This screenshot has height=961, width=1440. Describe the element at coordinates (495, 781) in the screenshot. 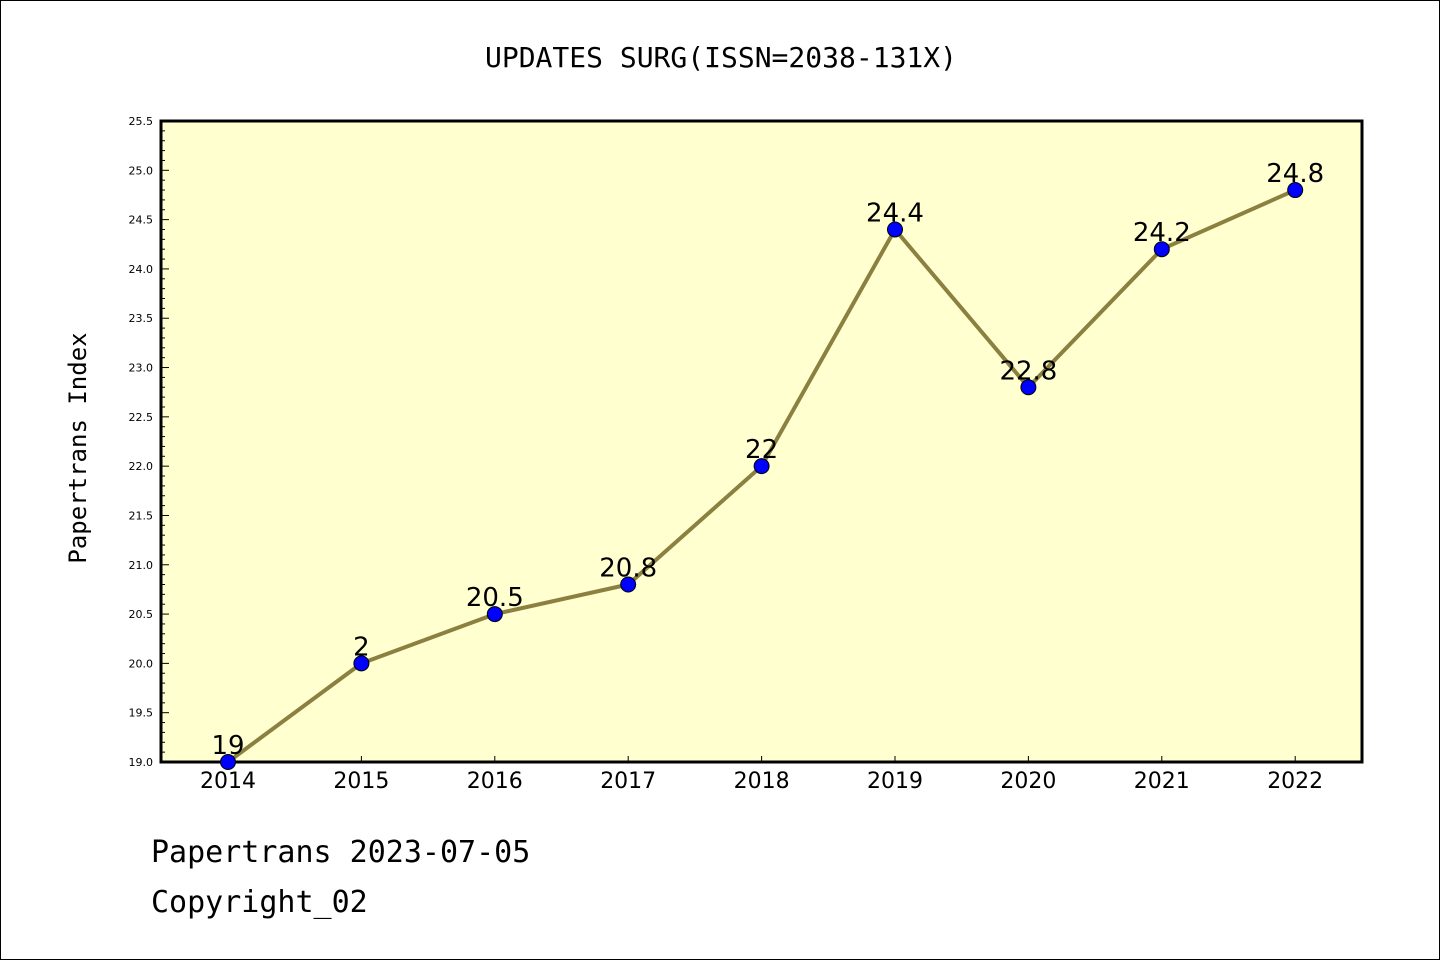

I see `x-tick-label: 2016` at that location.